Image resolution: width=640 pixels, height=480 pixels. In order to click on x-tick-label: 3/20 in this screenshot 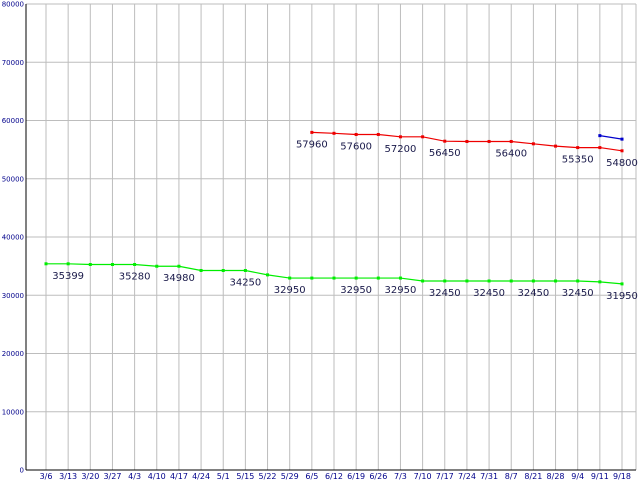, I will do `click(90, 476)`.